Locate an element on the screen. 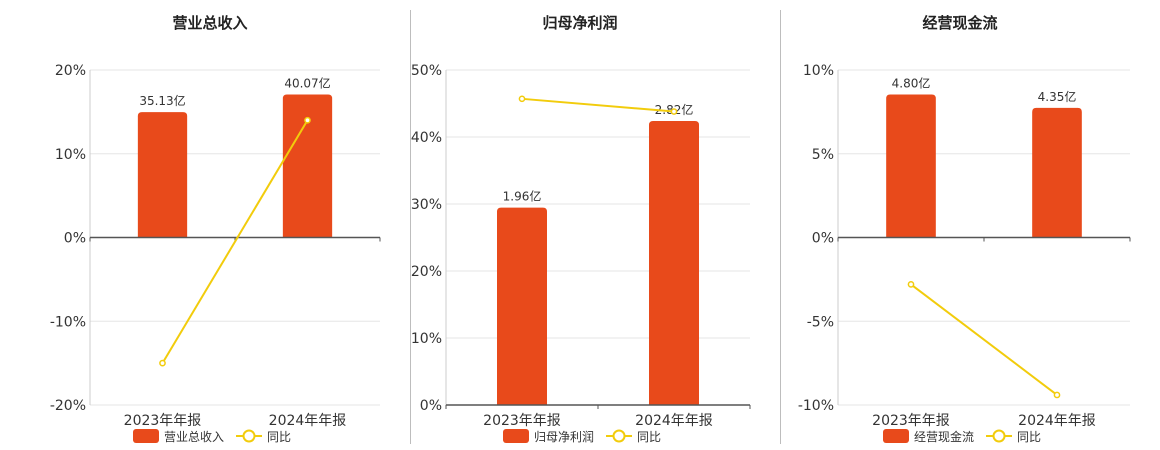 This screenshot has width=1160, height=450. bar-data-label: 4.80亿 is located at coordinates (911, 83).